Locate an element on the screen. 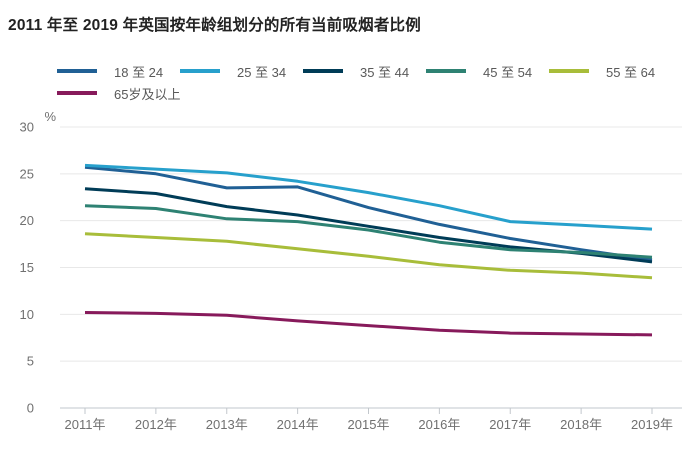  y-axis-label: 0 is located at coordinates (30, 408).